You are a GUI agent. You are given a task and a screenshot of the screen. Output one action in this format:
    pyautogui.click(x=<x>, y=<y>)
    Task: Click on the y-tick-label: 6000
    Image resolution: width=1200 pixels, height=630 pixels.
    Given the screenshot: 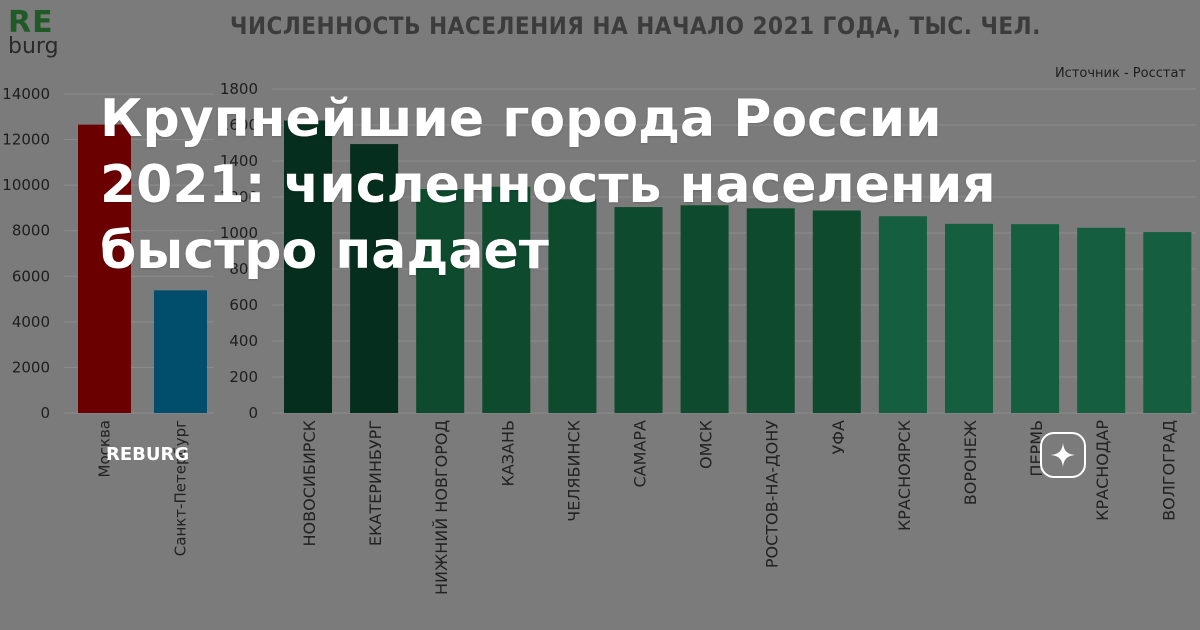 What is the action you would take?
    pyautogui.click(x=31, y=276)
    